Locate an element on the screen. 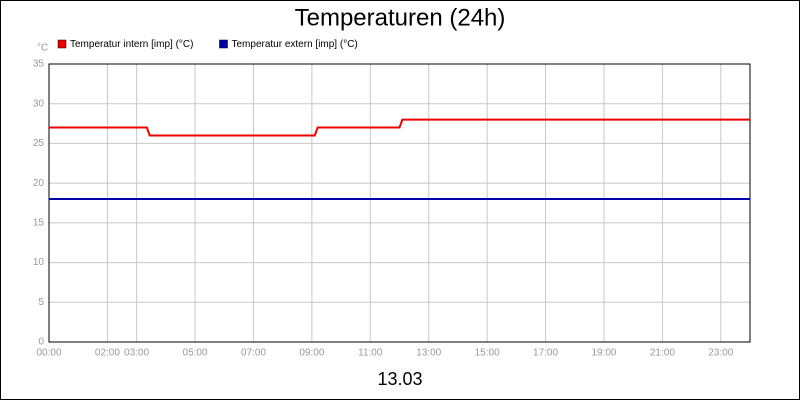 Image resolution: width=800 pixels, height=400 pixels. chart-title: Temperaturen (24h) is located at coordinates (400, 17).